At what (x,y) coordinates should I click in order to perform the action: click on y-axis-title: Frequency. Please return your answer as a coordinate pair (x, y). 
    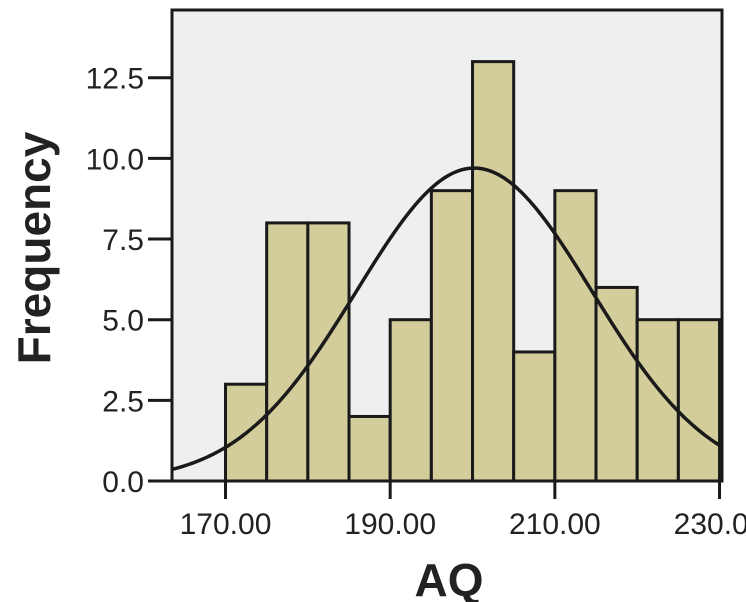
    Looking at the image, I should click on (34, 247).